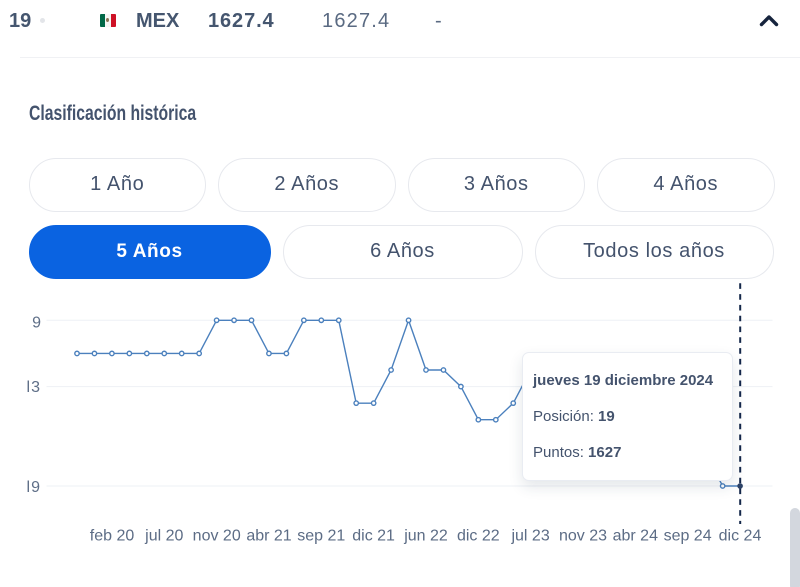 This screenshot has width=800, height=587. Describe the element at coordinates (268, 536) in the screenshot. I see `svg-text: abr 21` at that location.